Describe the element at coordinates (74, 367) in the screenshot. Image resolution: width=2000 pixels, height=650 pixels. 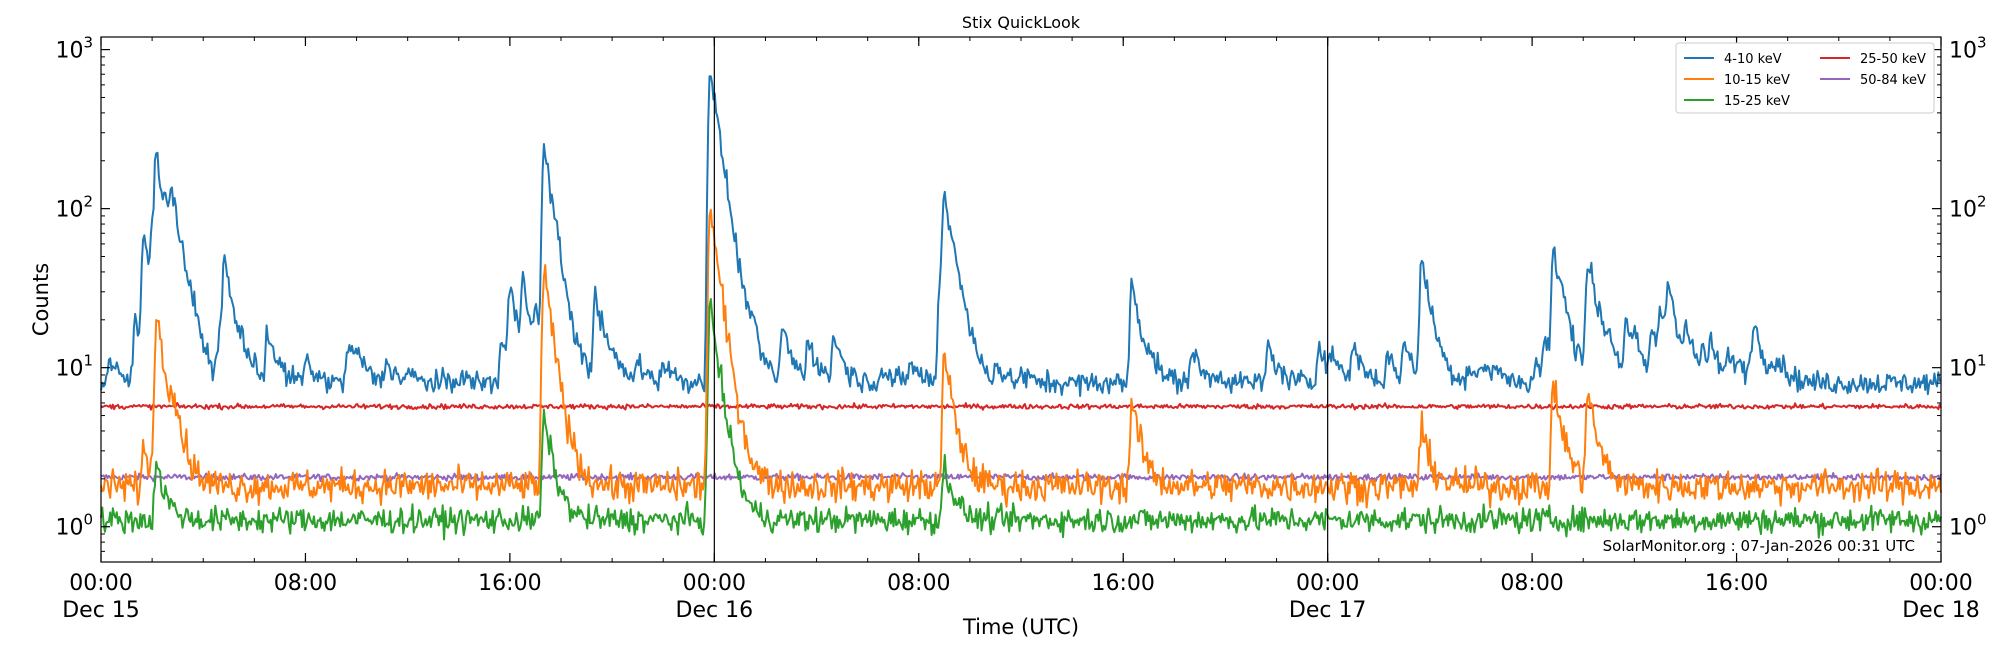
I see `y-tick-label: 10¹` at that location.